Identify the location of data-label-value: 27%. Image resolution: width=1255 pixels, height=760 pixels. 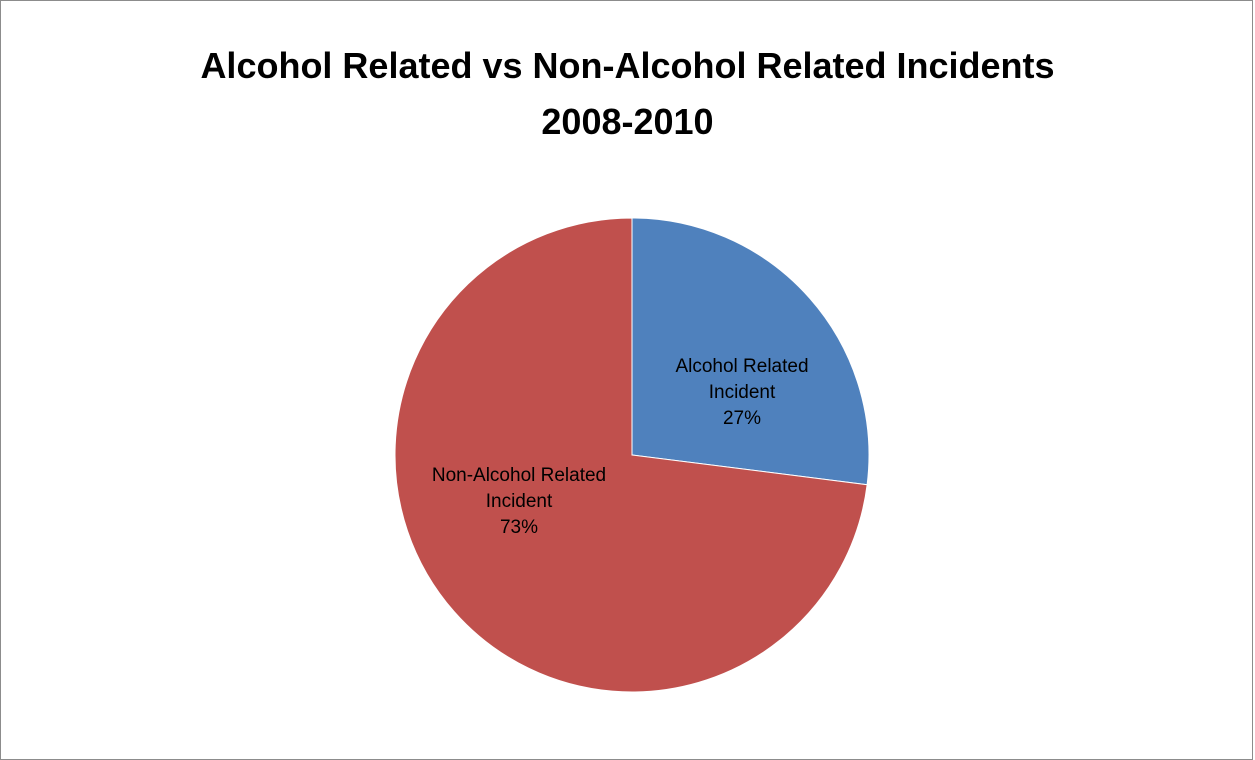
(742, 418).